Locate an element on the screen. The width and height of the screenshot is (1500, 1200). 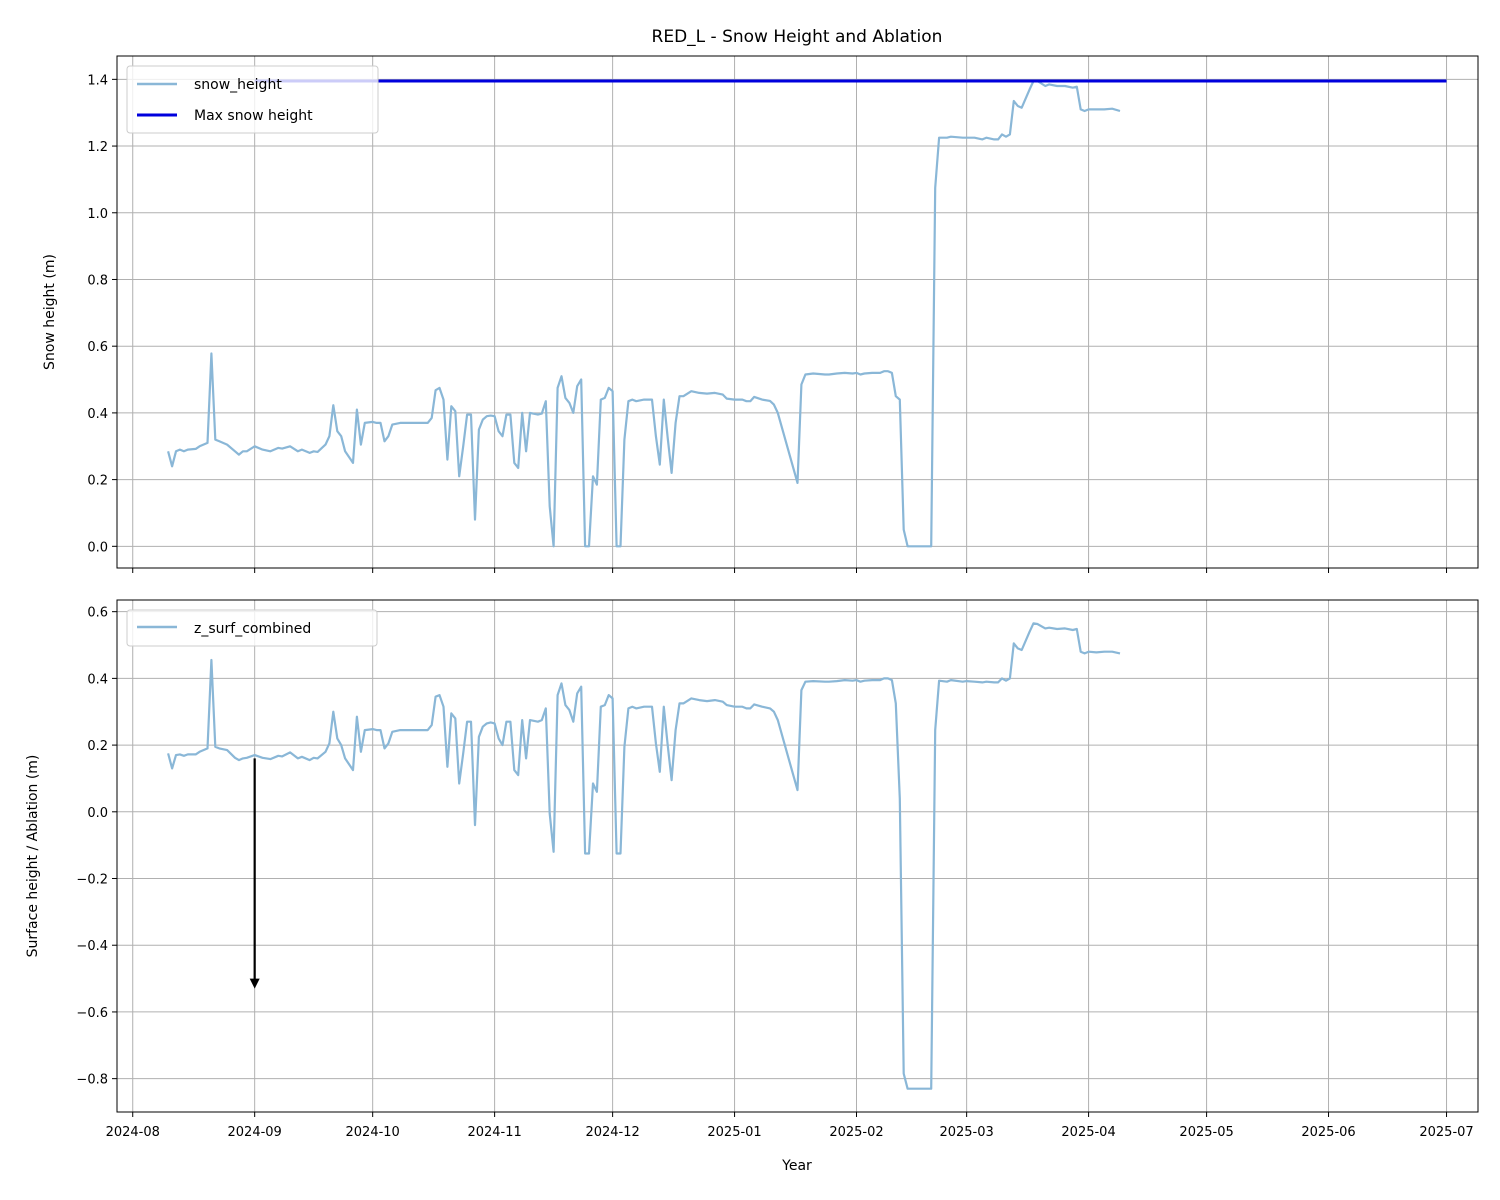
annotation-arrow-head is located at coordinates (254, 983).